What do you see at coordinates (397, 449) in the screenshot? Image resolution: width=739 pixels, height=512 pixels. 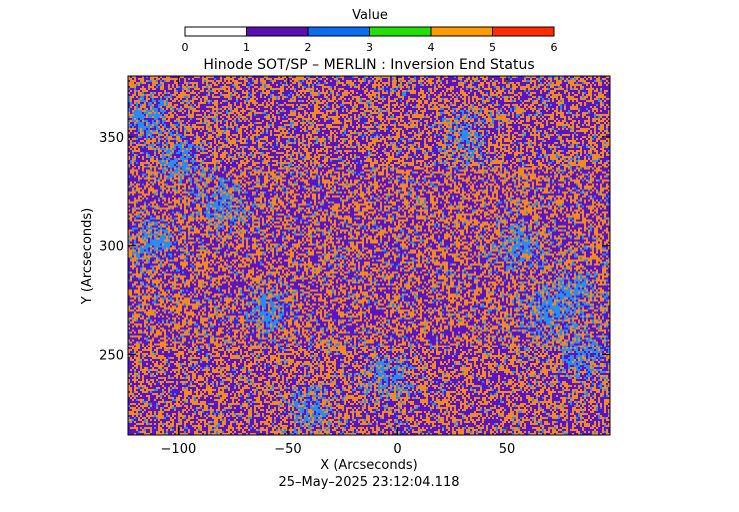 I see `x-tick-label: 0` at bounding box center [397, 449].